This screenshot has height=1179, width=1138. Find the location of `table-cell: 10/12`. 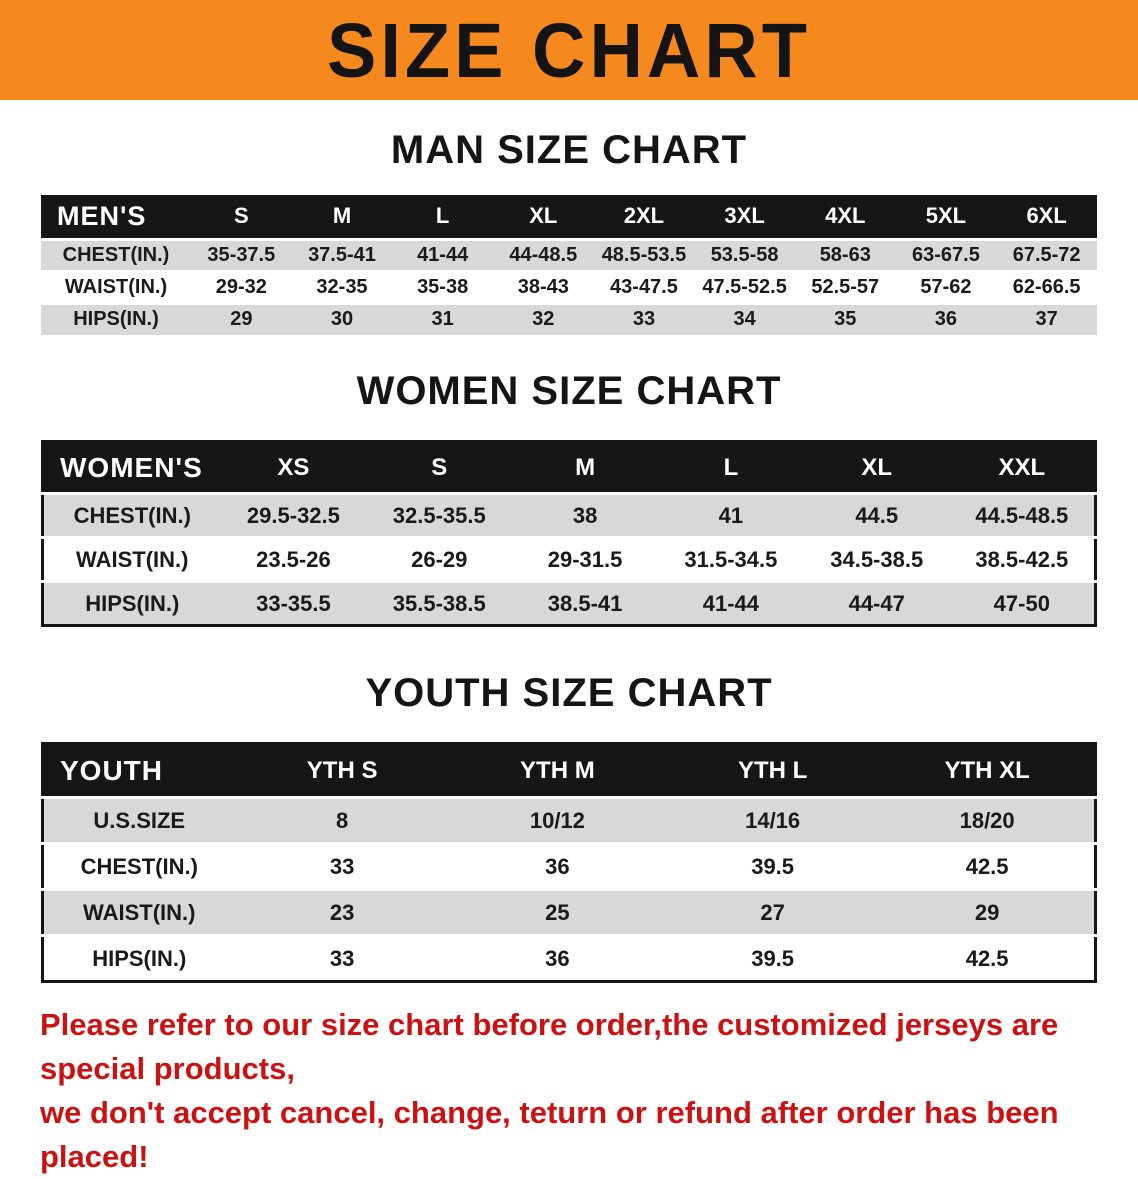

table-cell: 10/12 is located at coordinates (557, 820).